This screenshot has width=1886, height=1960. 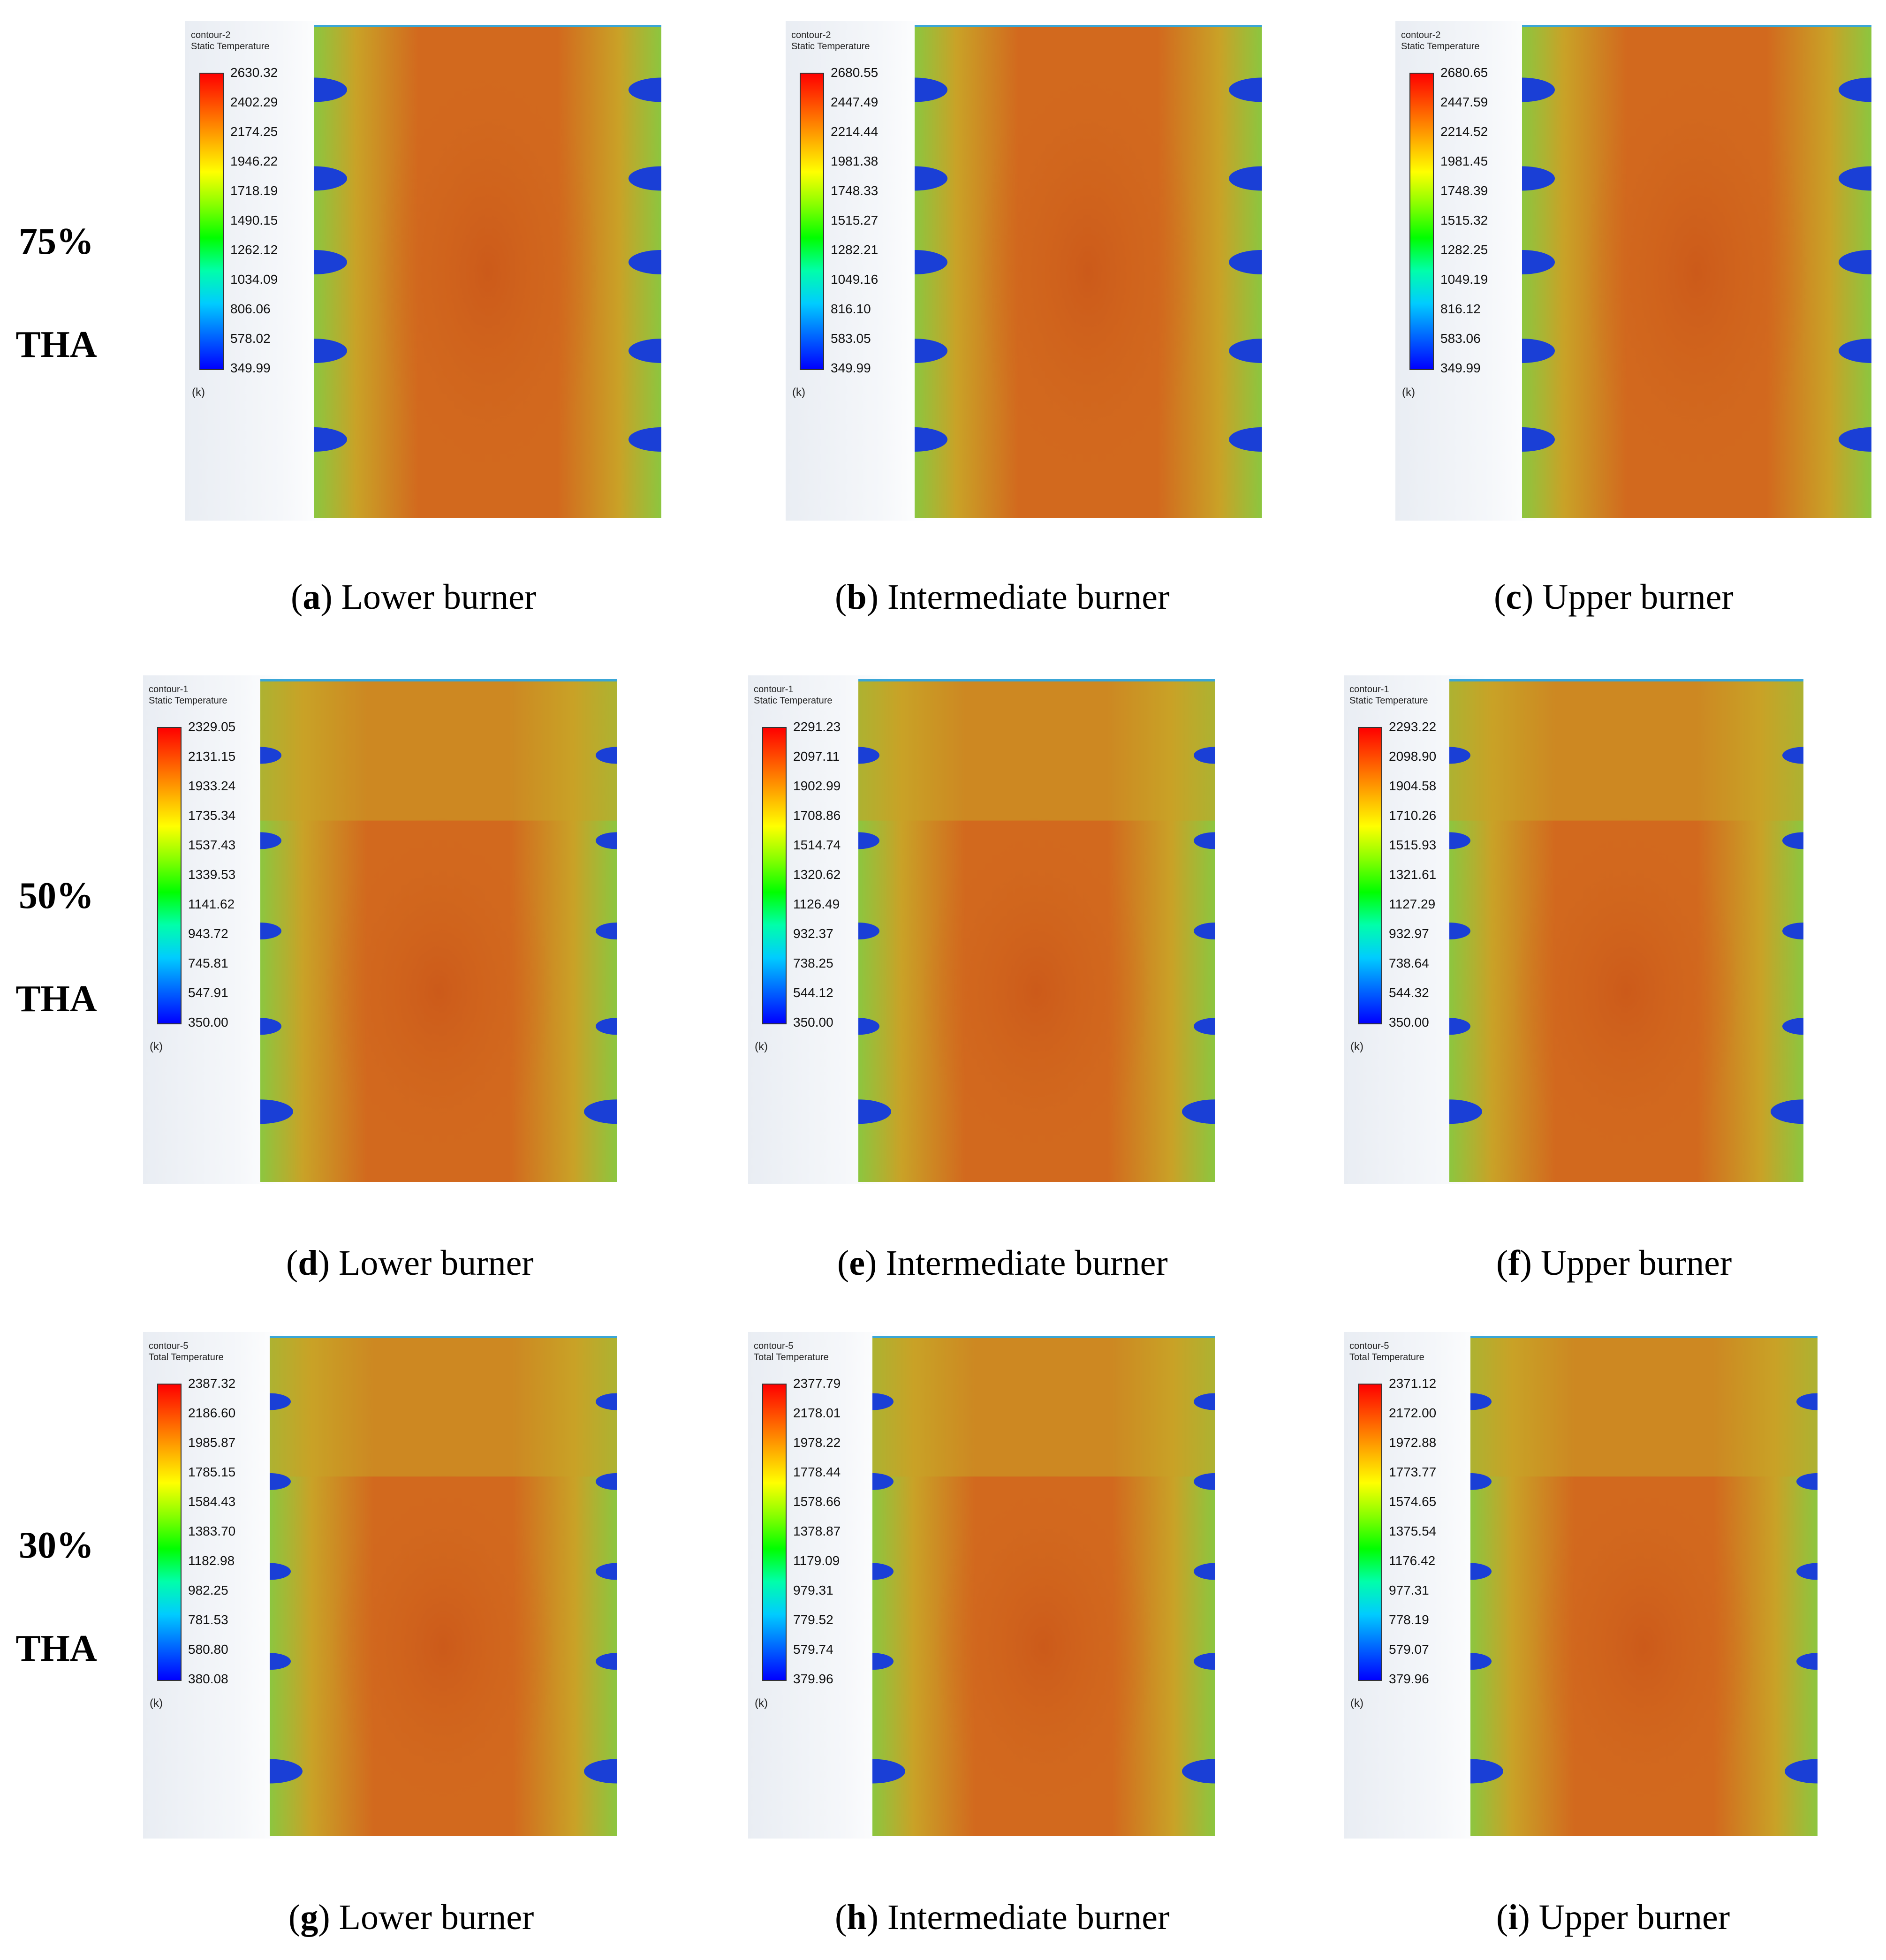 I want to click on legend-tick-label: 1179.09, so click(x=816, y=1560).